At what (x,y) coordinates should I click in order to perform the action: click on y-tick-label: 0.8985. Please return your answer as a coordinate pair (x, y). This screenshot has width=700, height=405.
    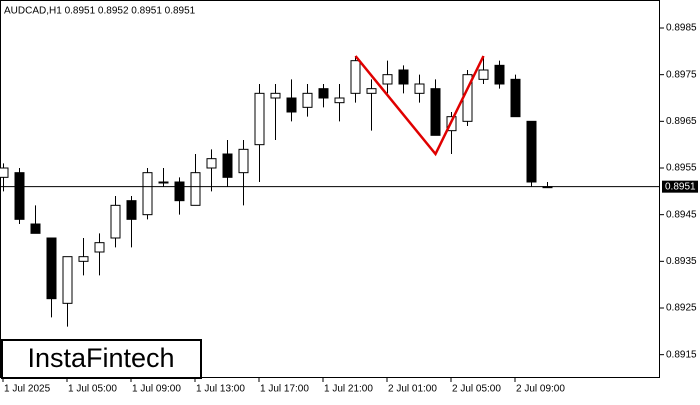
    Looking at the image, I should click on (681, 28).